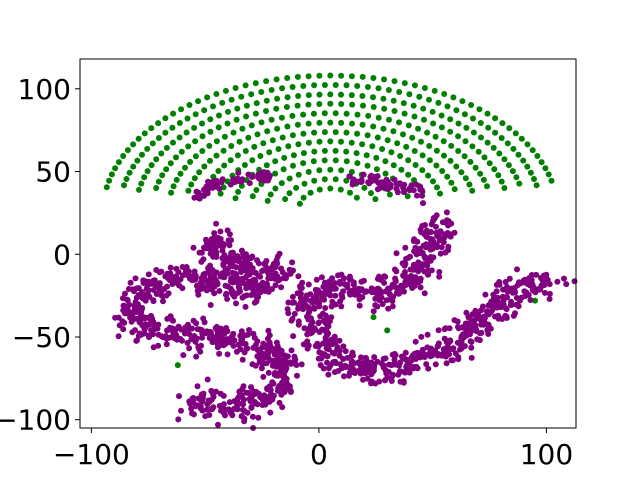 This screenshot has height=480, width=640. I want to click on y-tick-label: 50, so click(53, 172).